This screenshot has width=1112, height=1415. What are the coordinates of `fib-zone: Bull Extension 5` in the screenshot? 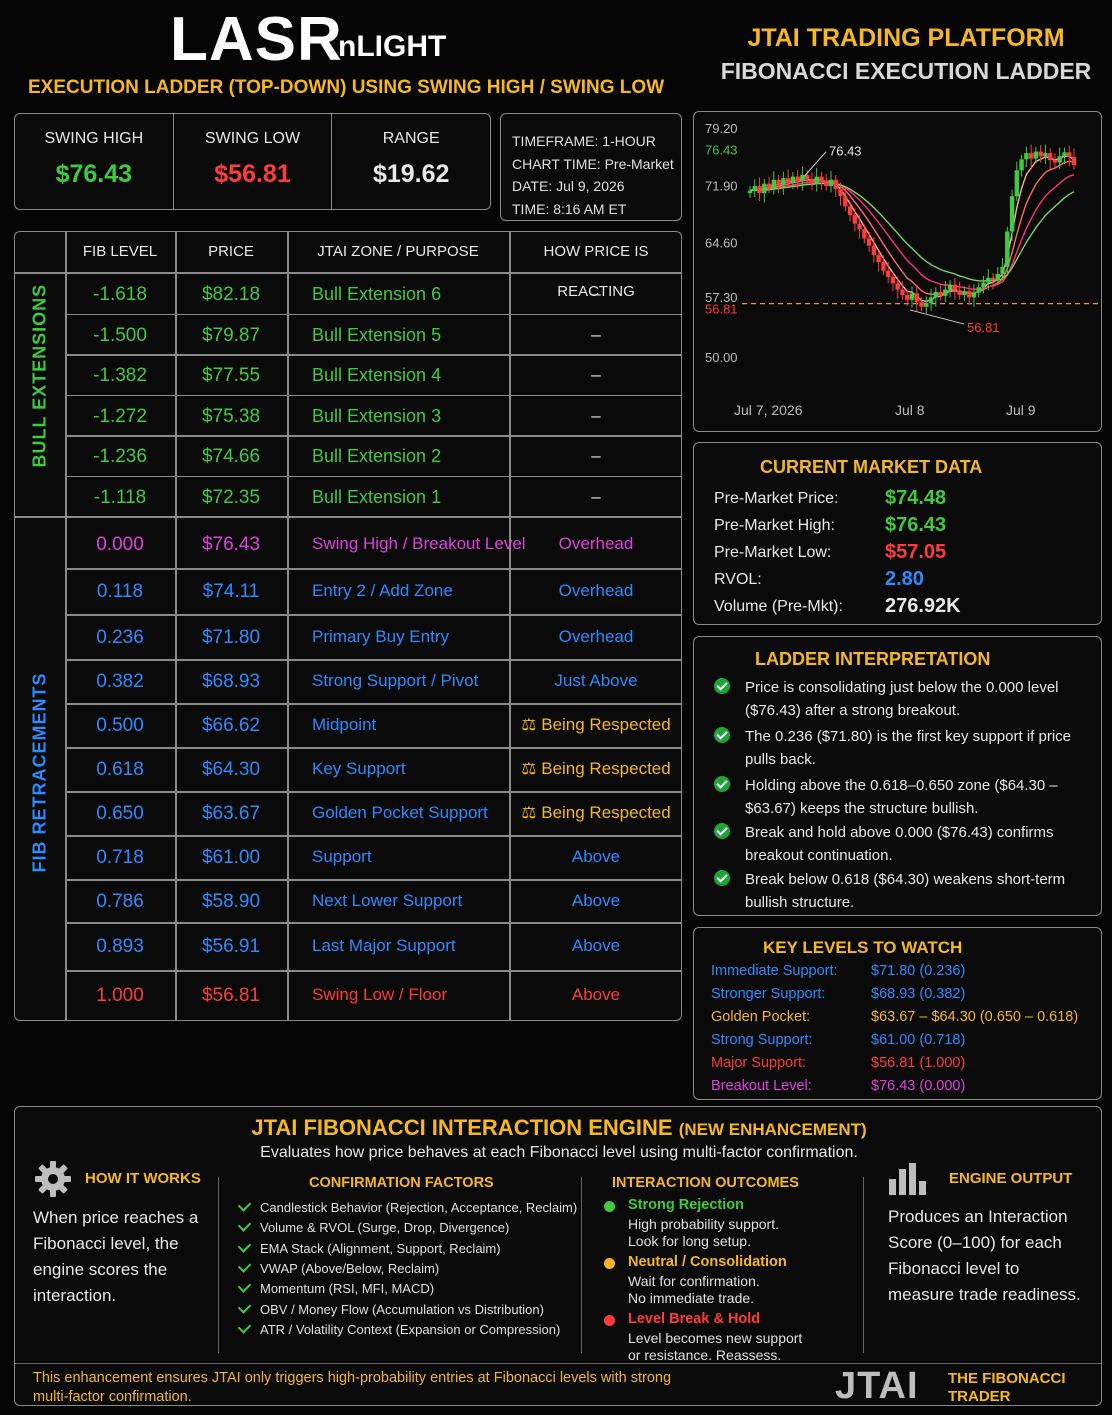 It's located at (377, 334).